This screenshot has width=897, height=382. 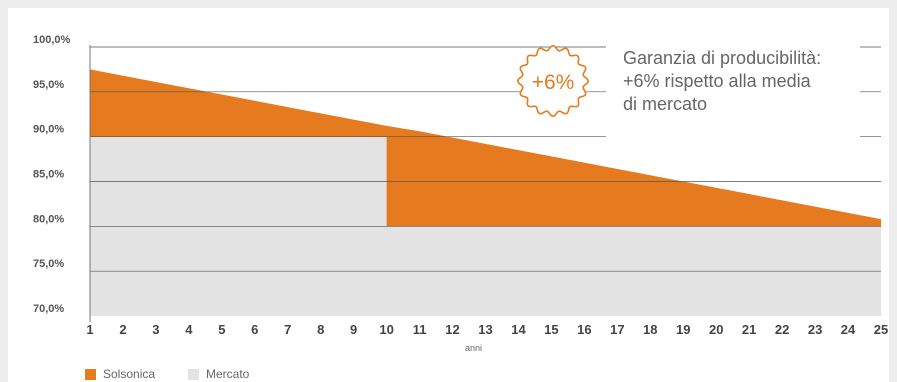 I want to click on legend-item-mercato: Mercato, so click(x=218, y=374).